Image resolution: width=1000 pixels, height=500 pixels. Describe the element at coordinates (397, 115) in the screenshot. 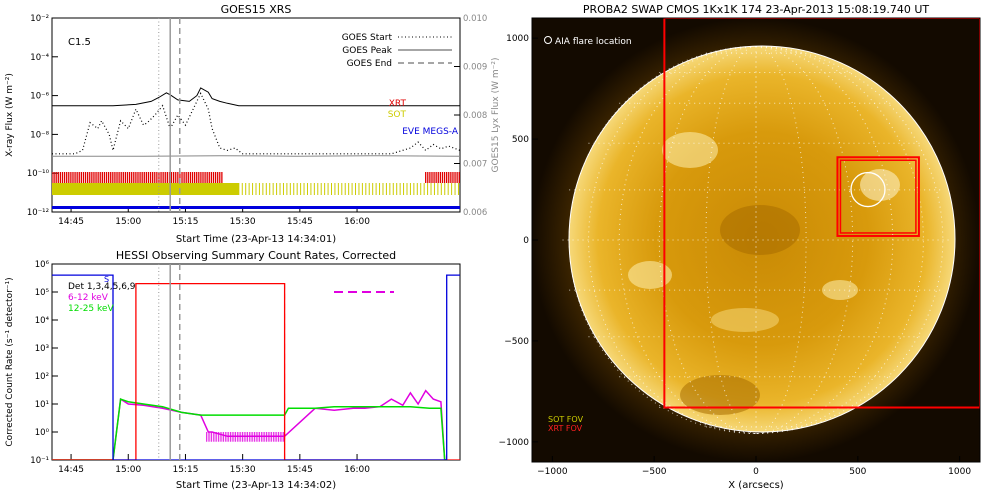

I see `coverage-label-sot: SOT` at that location.